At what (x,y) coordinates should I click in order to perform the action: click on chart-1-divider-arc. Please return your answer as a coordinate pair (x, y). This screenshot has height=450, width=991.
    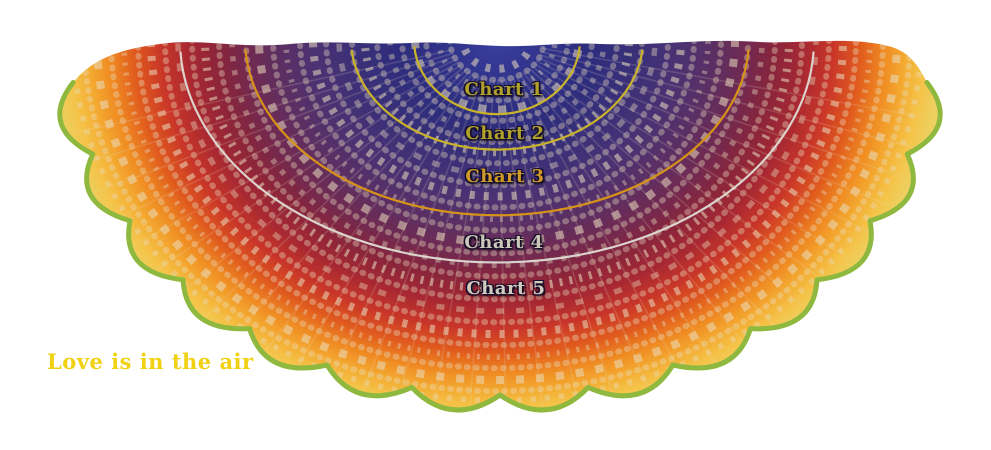
    Looking at the image, I should click on (497, 81).